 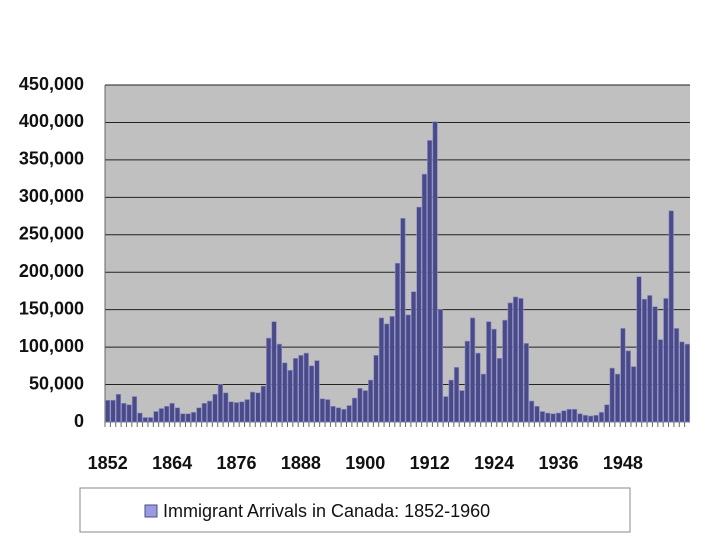 What do you see at coordinates (56, 383) in the screenshot?
I see `y-tick-label: 50,000` at bounding box center [56, 383].